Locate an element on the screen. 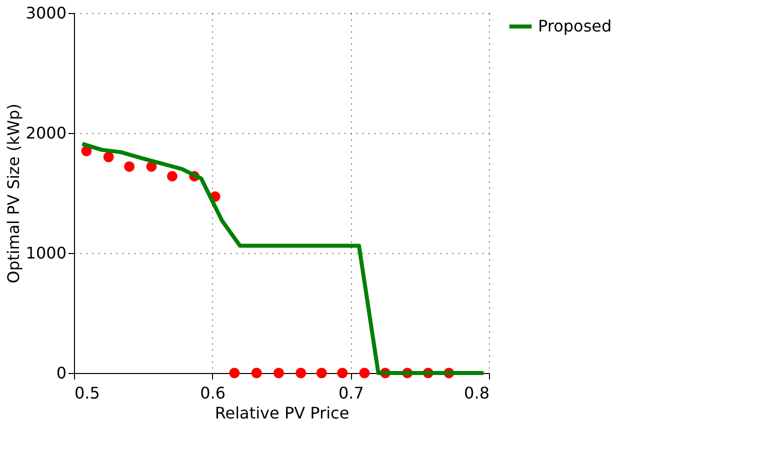 The height and width of the screenshot is (452, 779). y-axis-title: Optimal PV Size (kWp) is located at coordinates (13, 194).